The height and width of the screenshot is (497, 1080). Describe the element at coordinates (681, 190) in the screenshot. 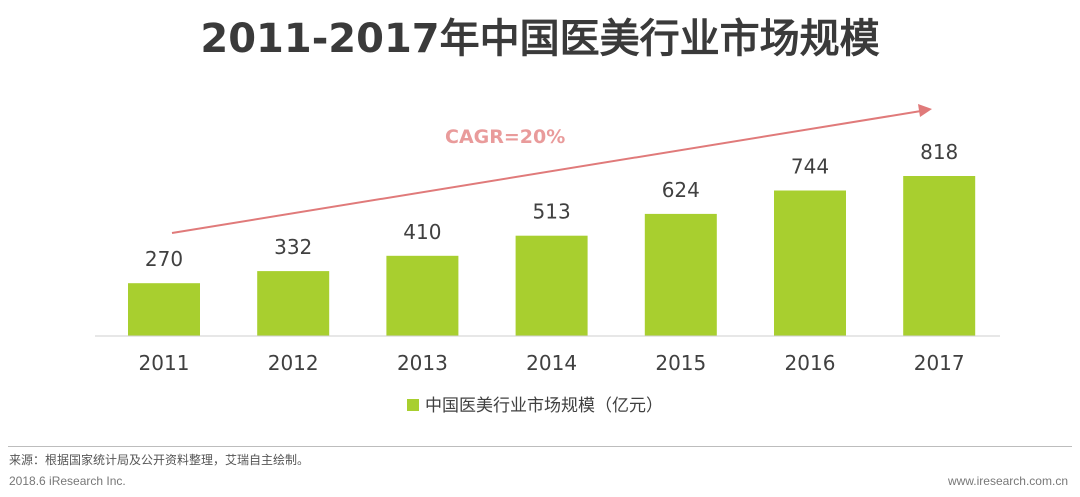

I see `value-label-2015: 624` at that location.